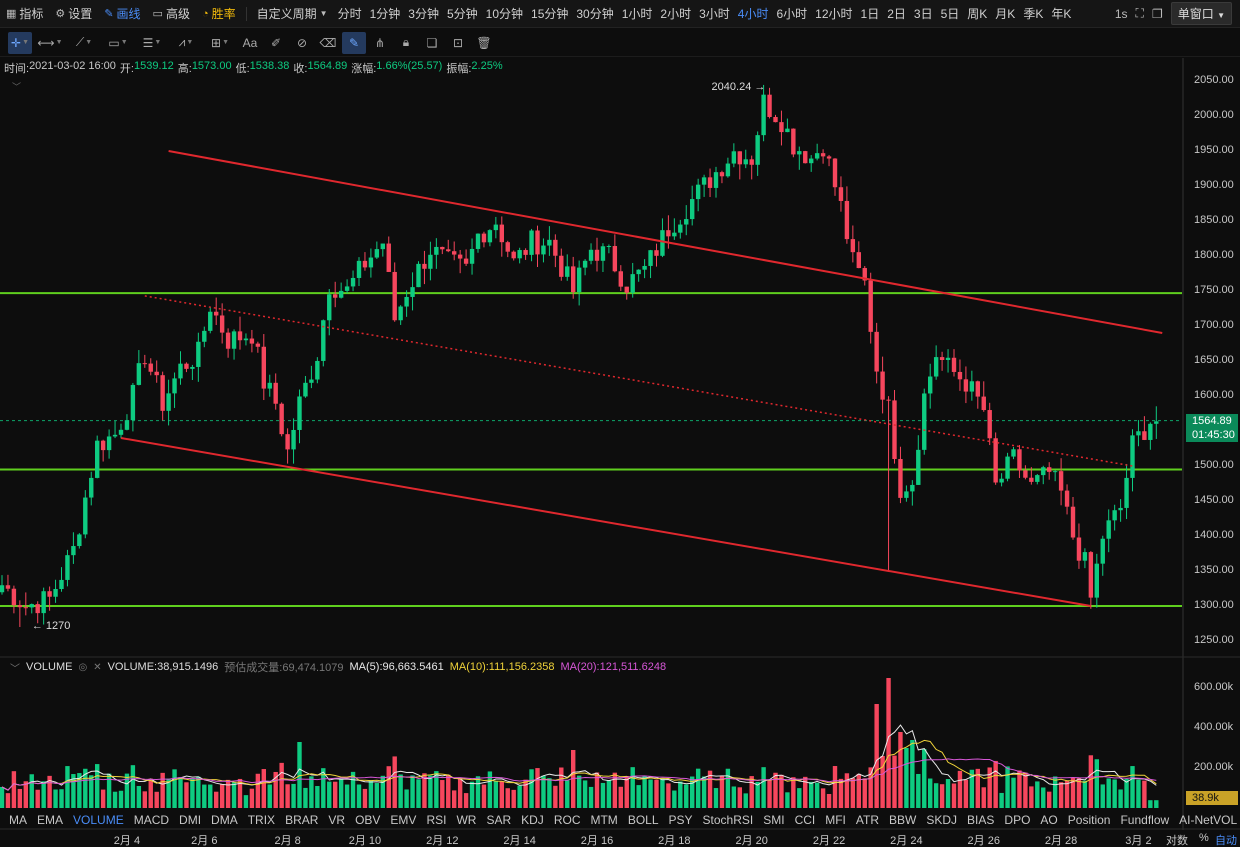  What do you see at coordinates (1177, 841) in the screenshot?
I see `log-scale-toggle: 对数` at bounding box center [1177, 841].